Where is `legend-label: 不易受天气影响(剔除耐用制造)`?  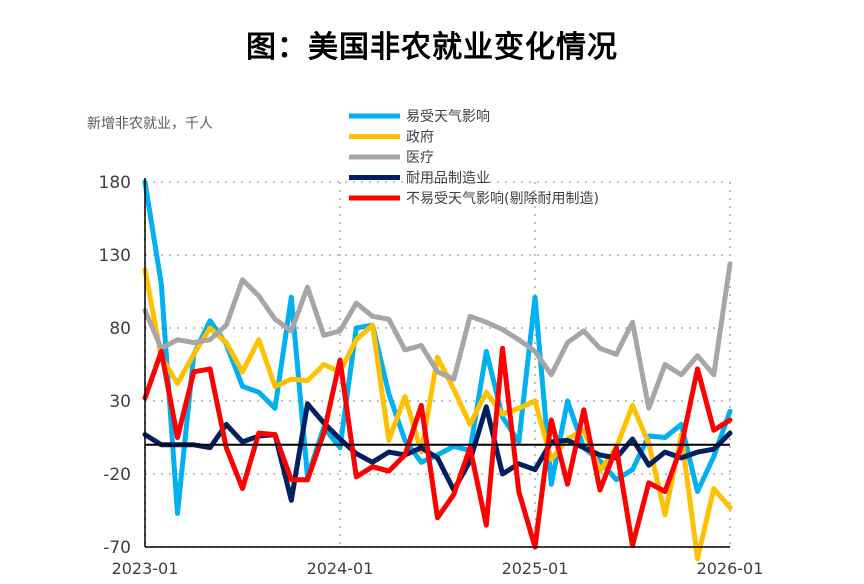 legend-label: 不易受天气影响(剔除耐用制造) is located at coordinates (502, 199).